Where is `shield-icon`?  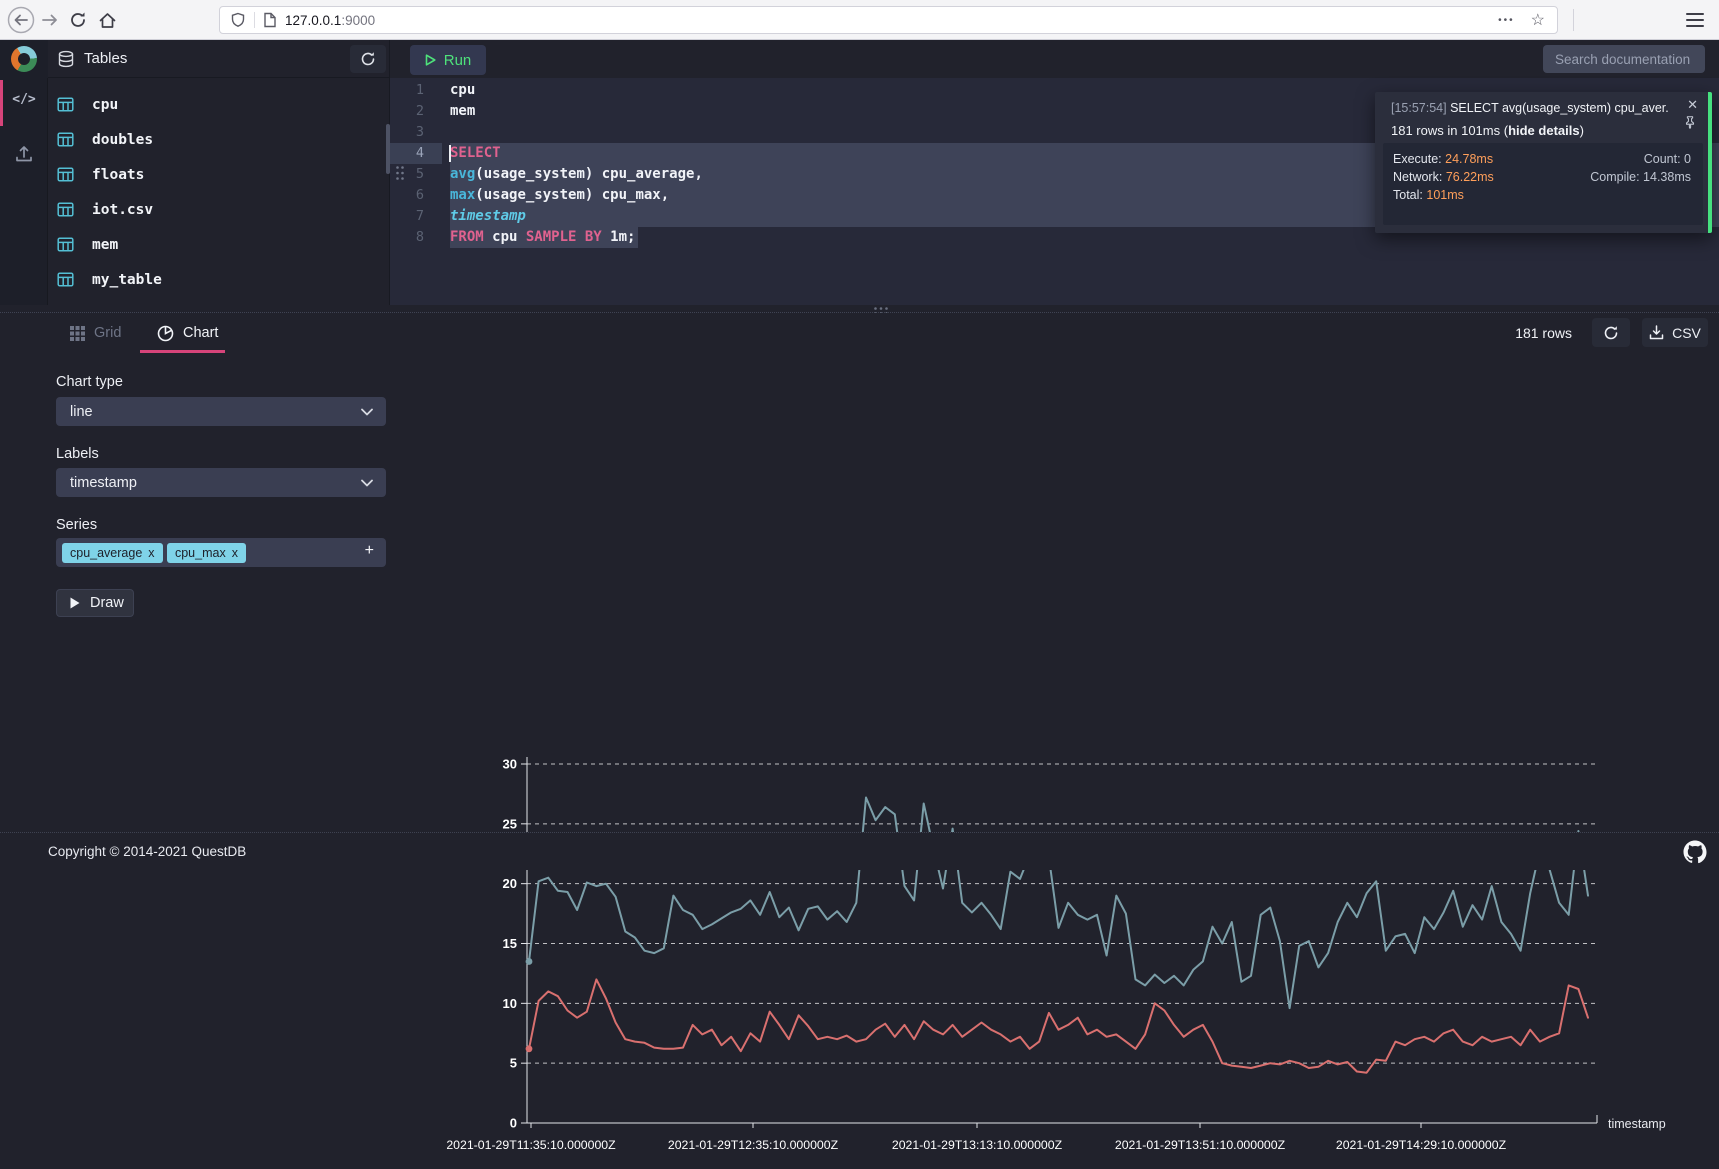
shield-icon is located at coordinates (238, 20).